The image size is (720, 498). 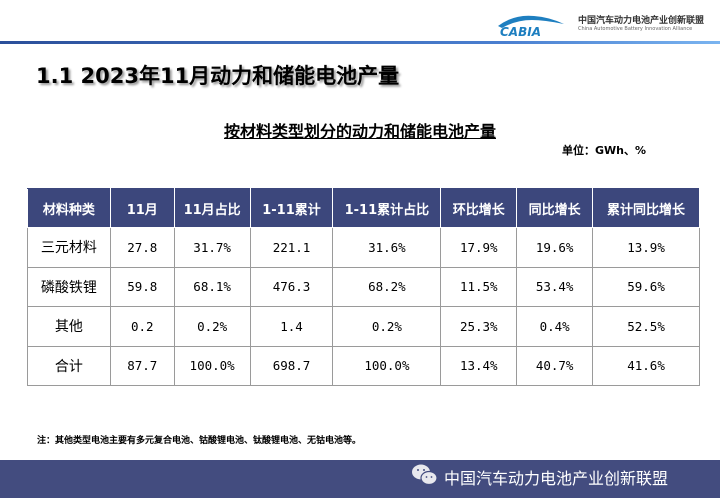 What do you see at coordinates (555, 247) in the screenshot?
I see `table-cell: 19.6%` at bounding box center [555, 247].